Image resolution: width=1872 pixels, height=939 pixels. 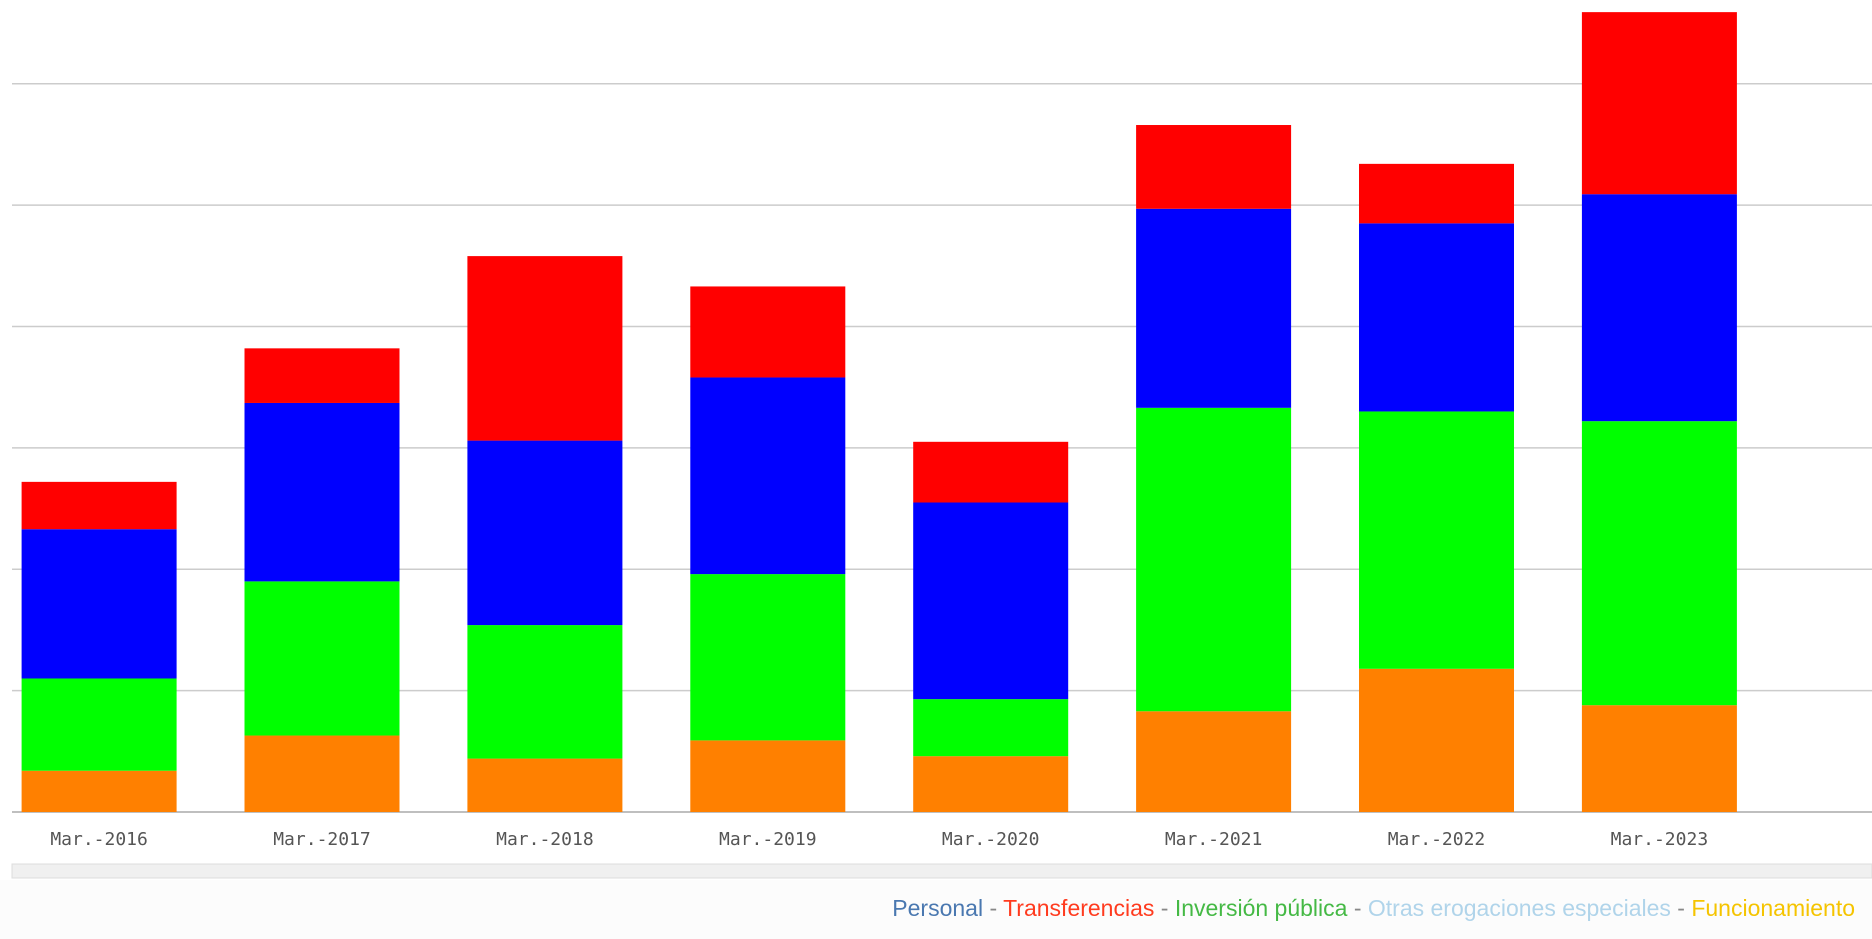 I want to click on x-tick-label: Mar.-2017, so click(x=322, y=839).